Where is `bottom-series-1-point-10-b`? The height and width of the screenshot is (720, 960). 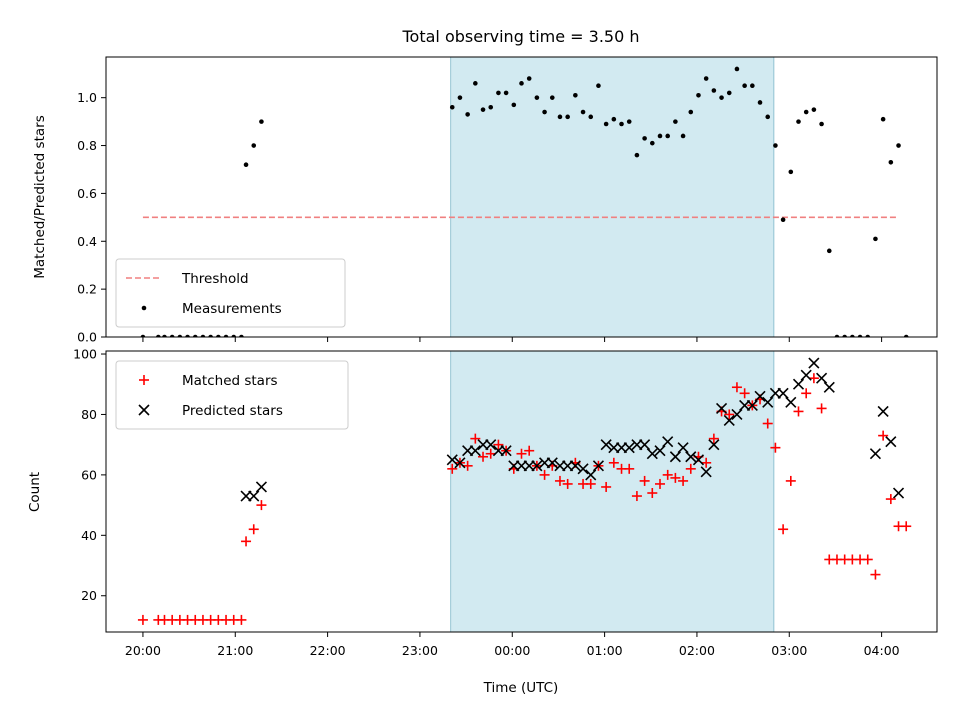
bottom-series-1-point-10-b is located at coordinates (506, 451).